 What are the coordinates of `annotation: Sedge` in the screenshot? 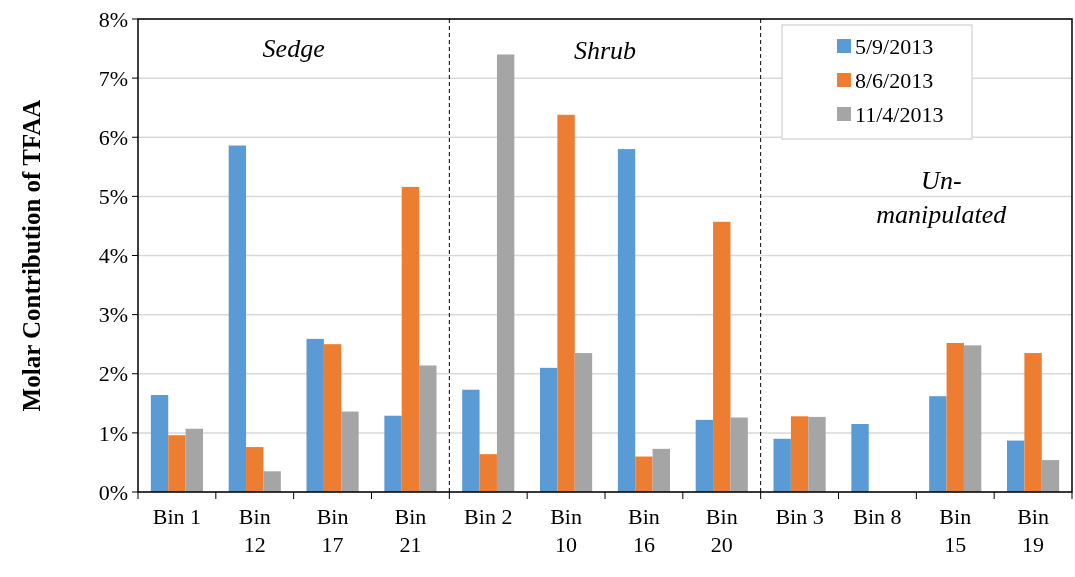 It's located at (293, 48).